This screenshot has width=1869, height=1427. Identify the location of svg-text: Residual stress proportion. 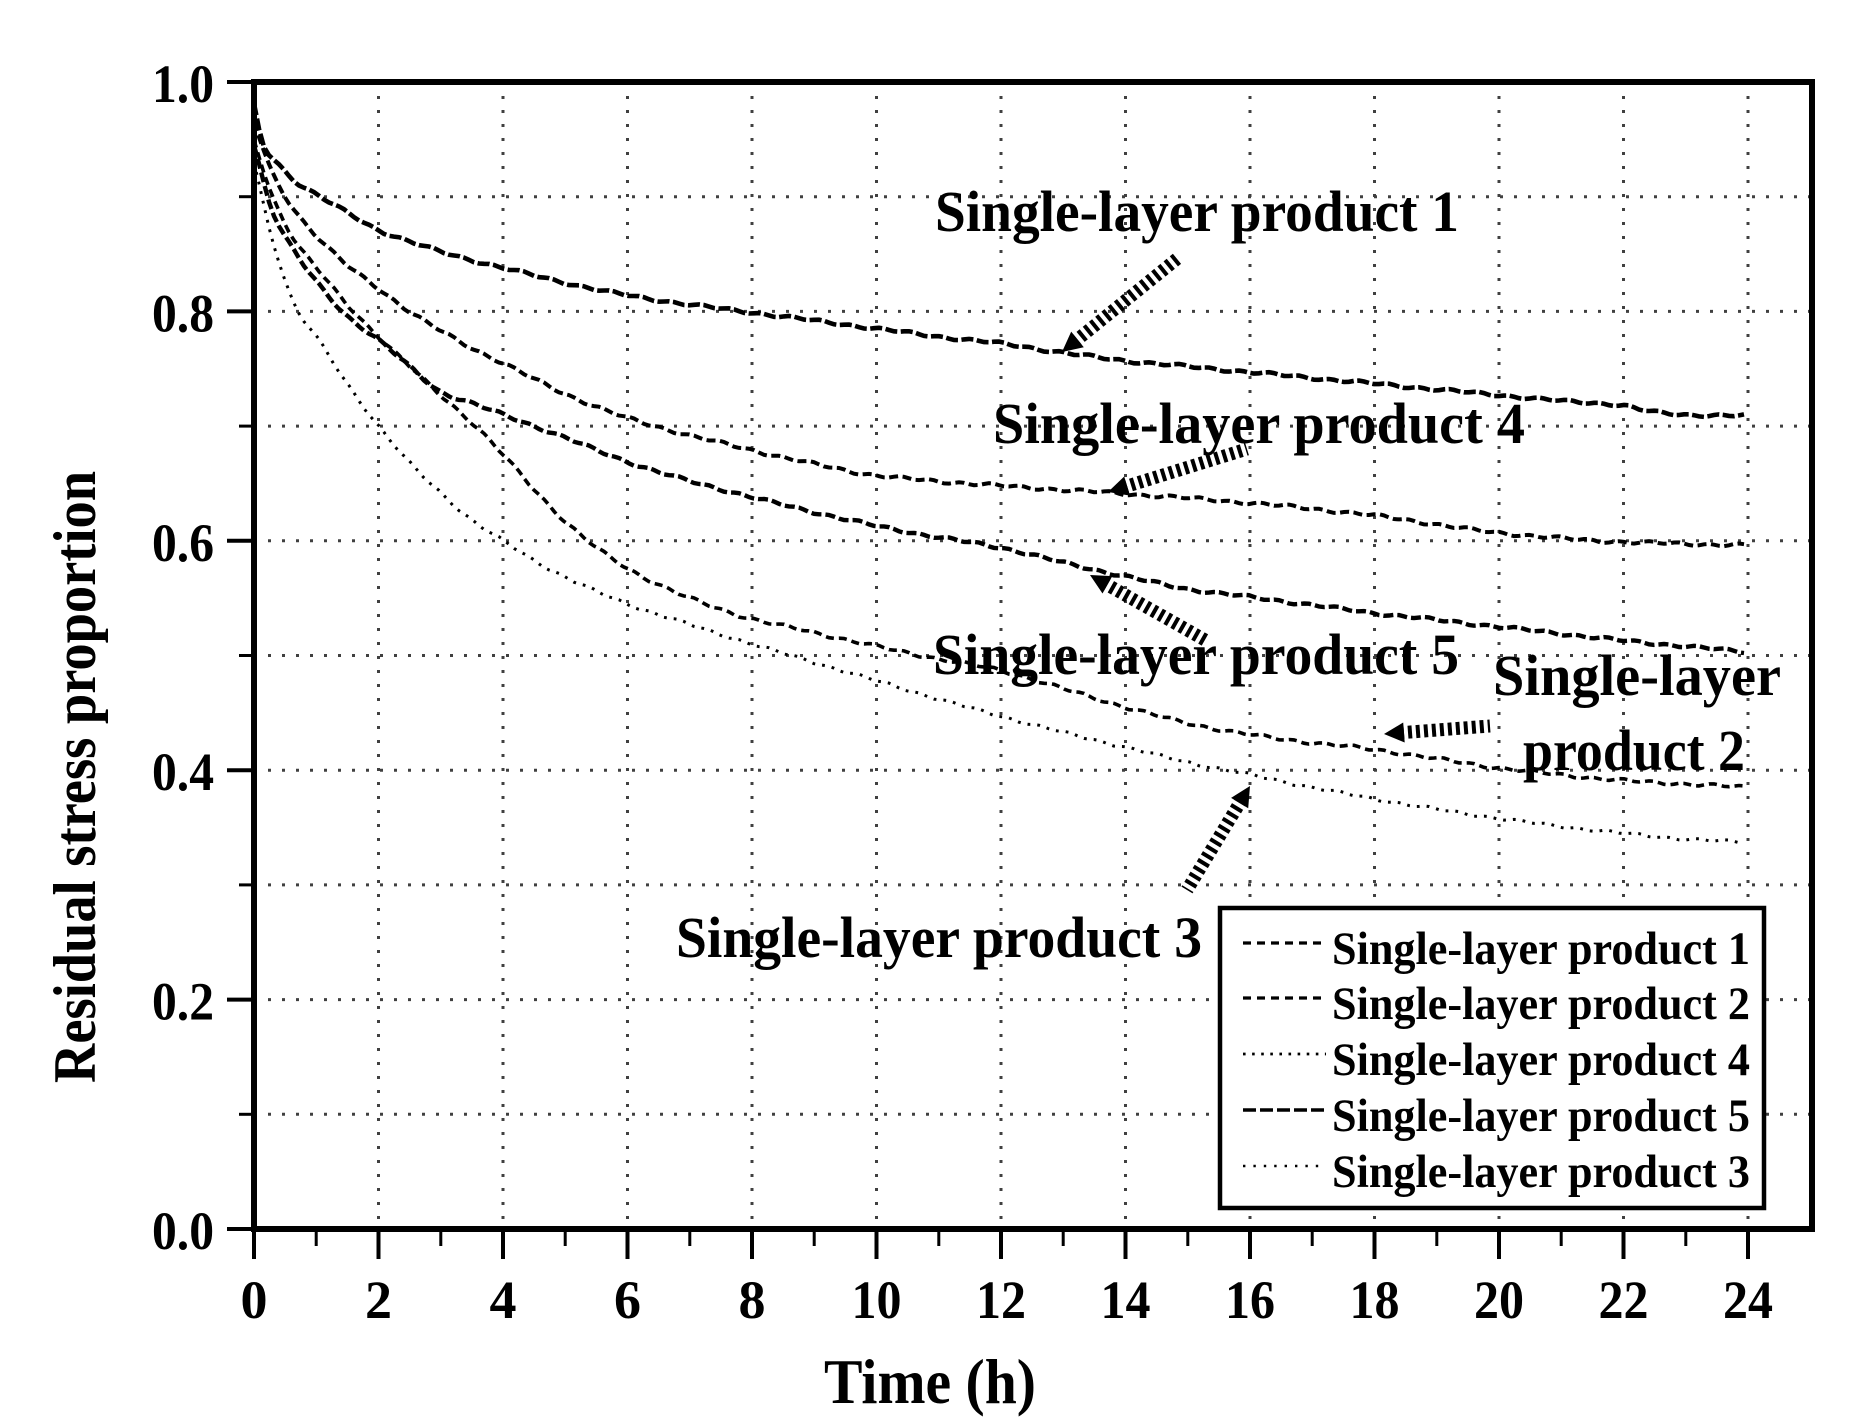
(75, 777).